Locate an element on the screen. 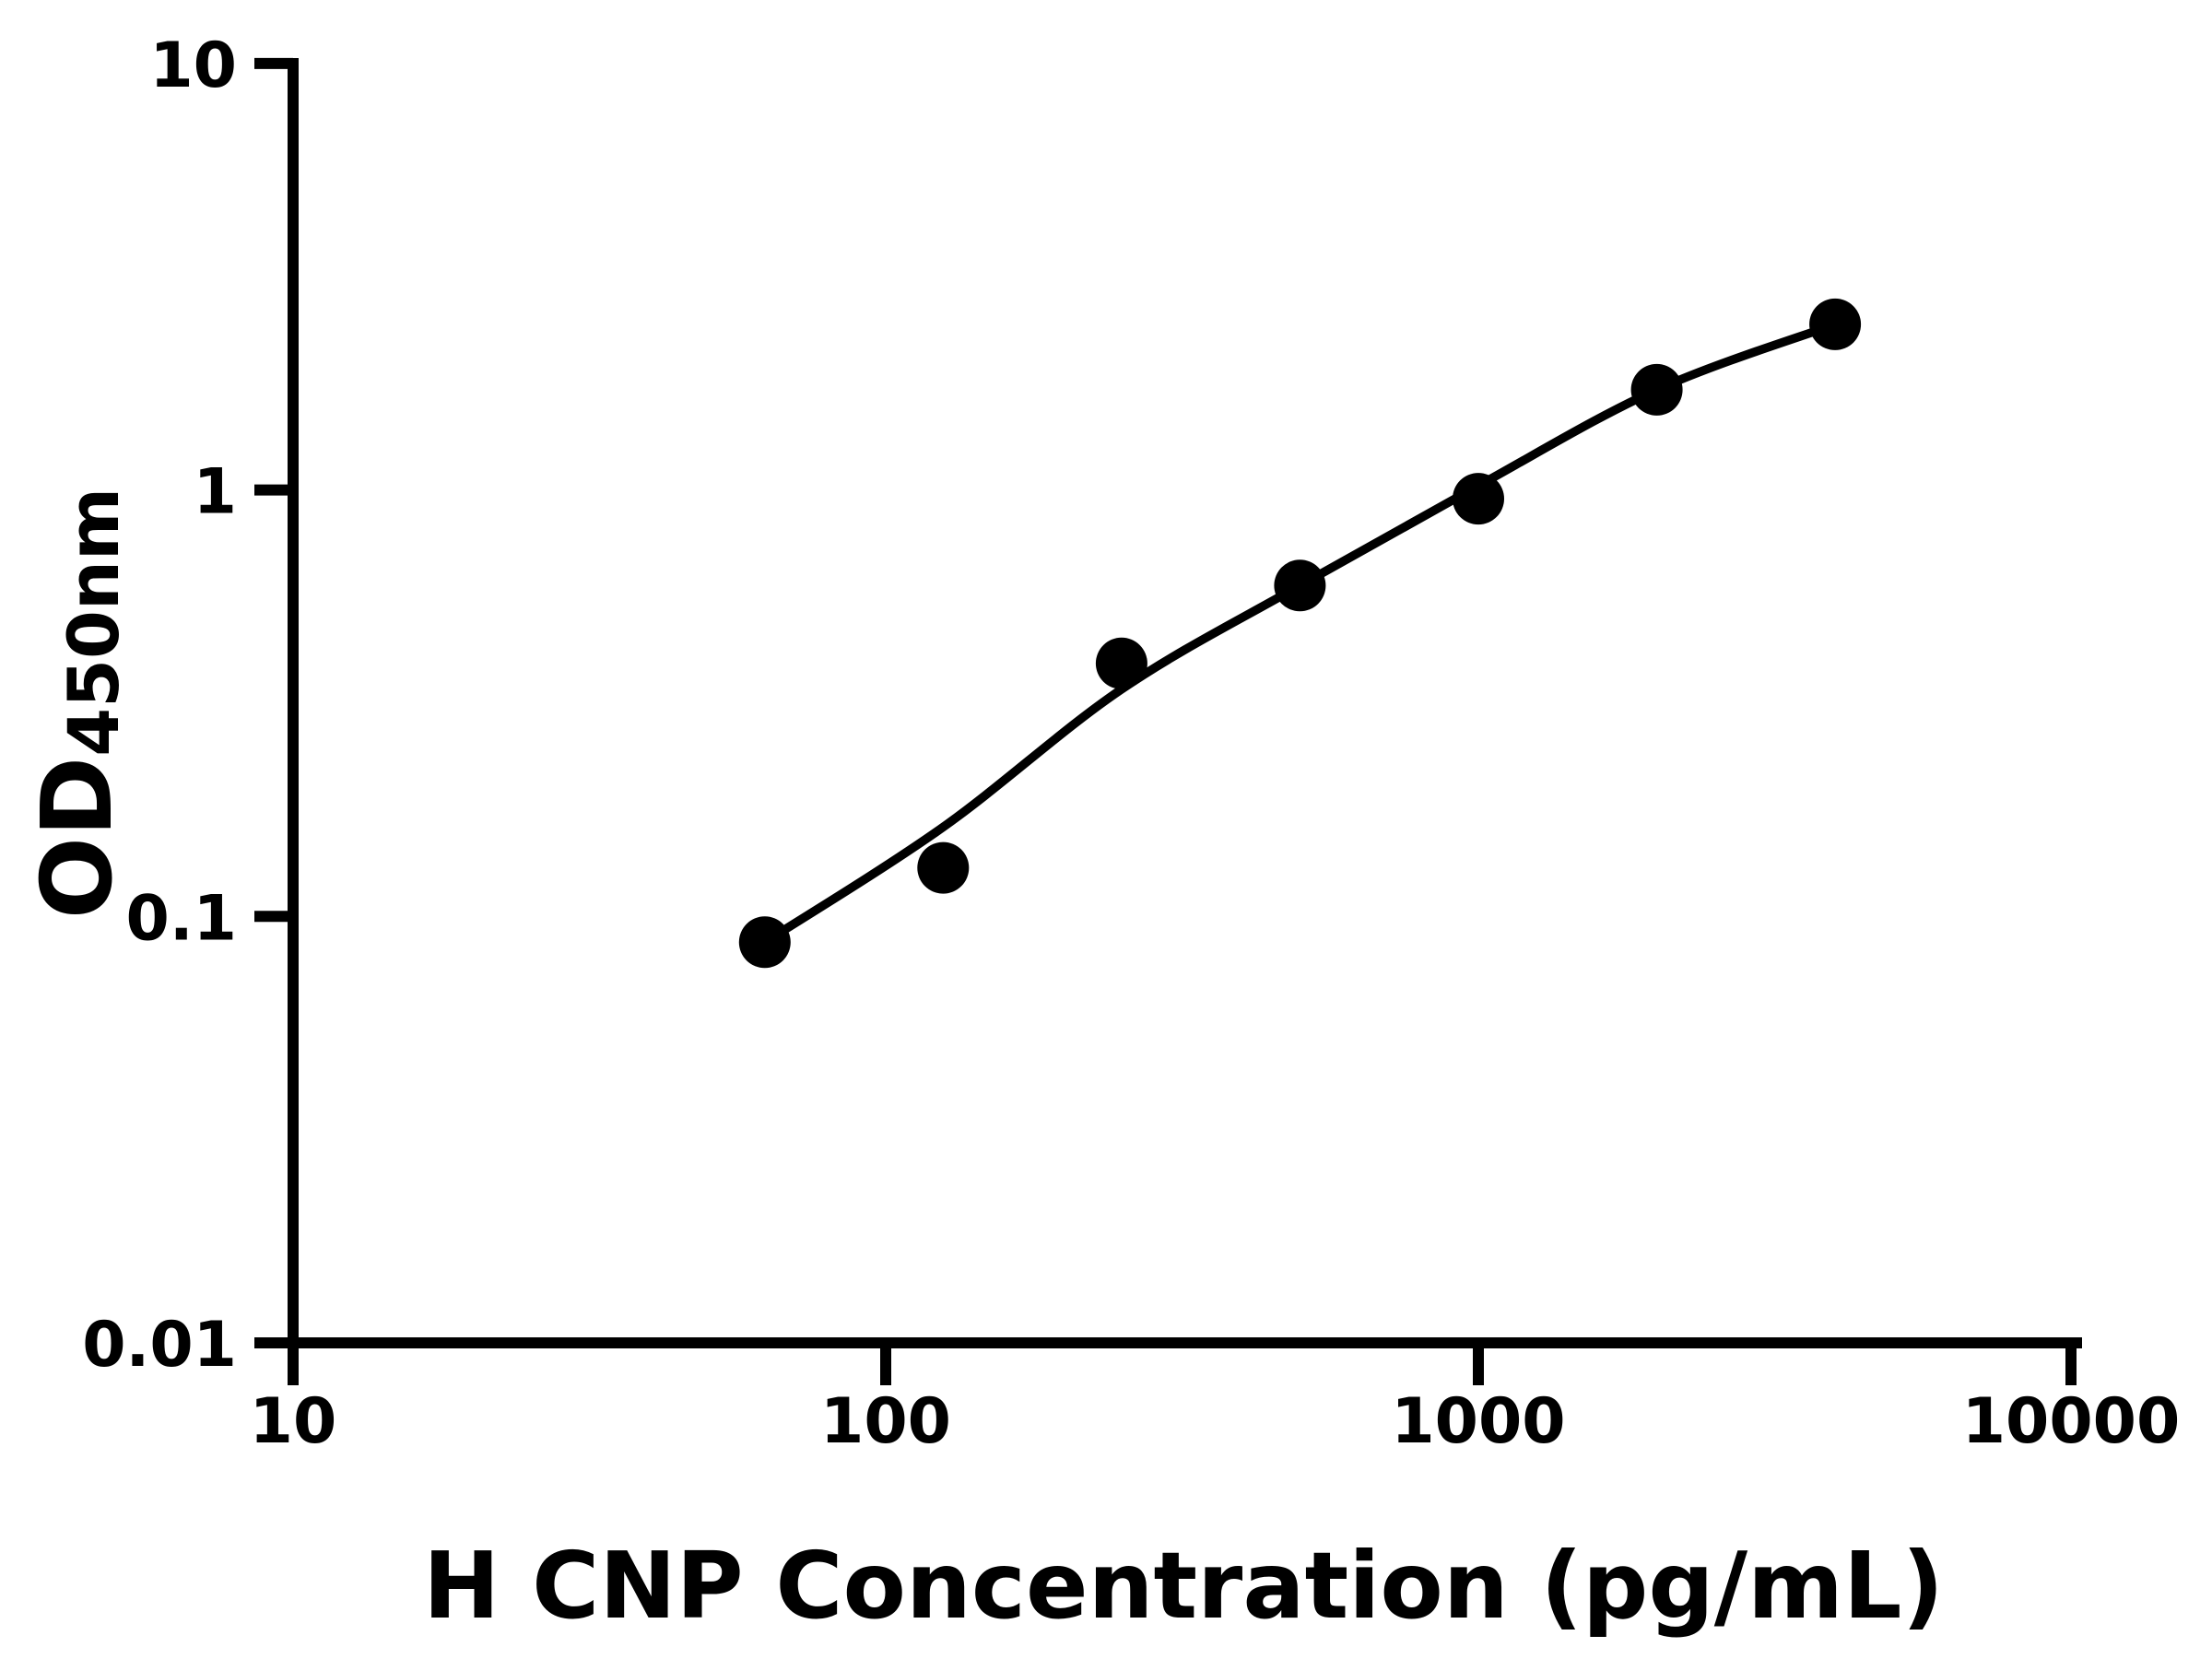 Image resolution: width=2212 pixels, height=1659 pixels. x-tick-label: 100 is located at coordinates (885, 1421).